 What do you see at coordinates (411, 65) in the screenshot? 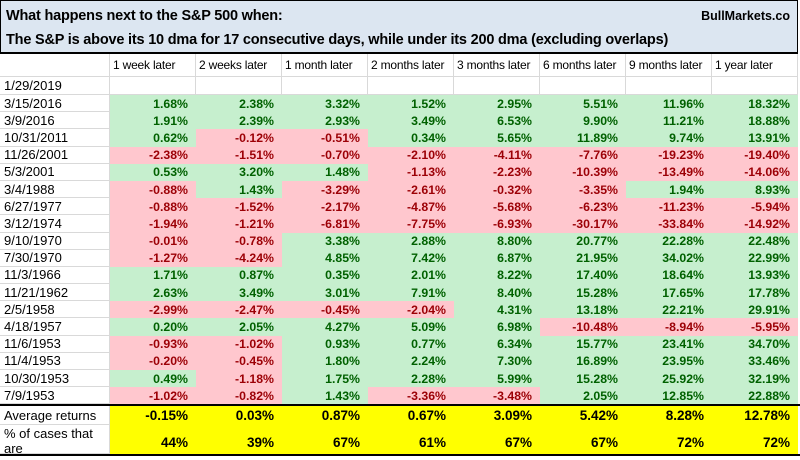
I see `column-header-cell: 2 months later` at bounding box center [411, 65].